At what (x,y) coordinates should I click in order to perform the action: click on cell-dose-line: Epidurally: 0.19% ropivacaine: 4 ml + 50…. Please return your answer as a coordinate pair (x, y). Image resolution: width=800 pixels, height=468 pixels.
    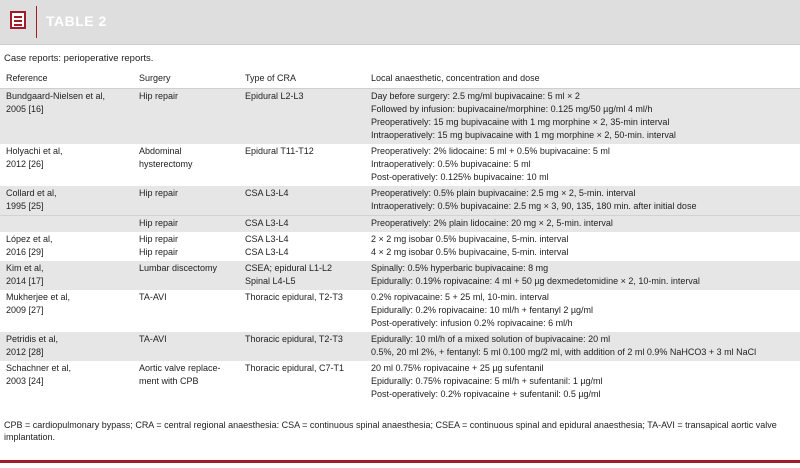
    Looking at the image, I should click on (535, 281).